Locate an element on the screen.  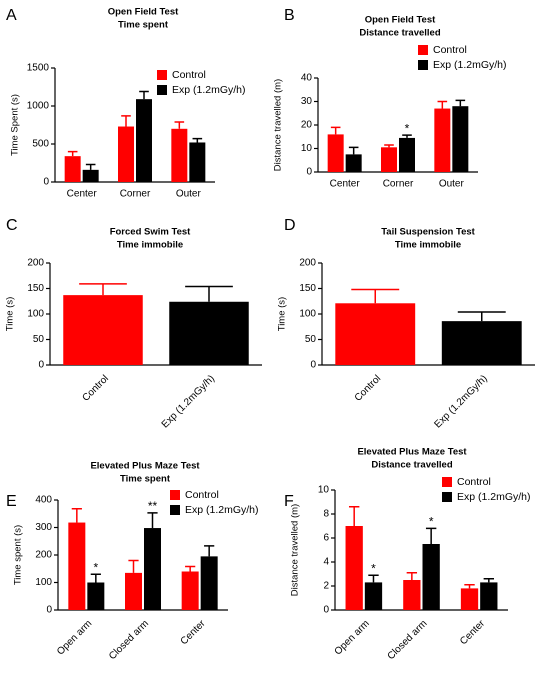
significance-marker: ** is located at coordinates (153, 506).